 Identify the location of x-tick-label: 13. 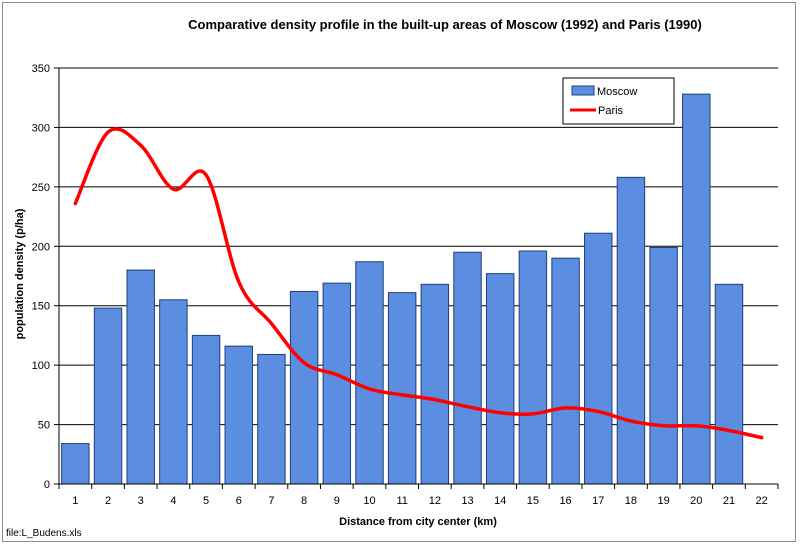
(467, 501).